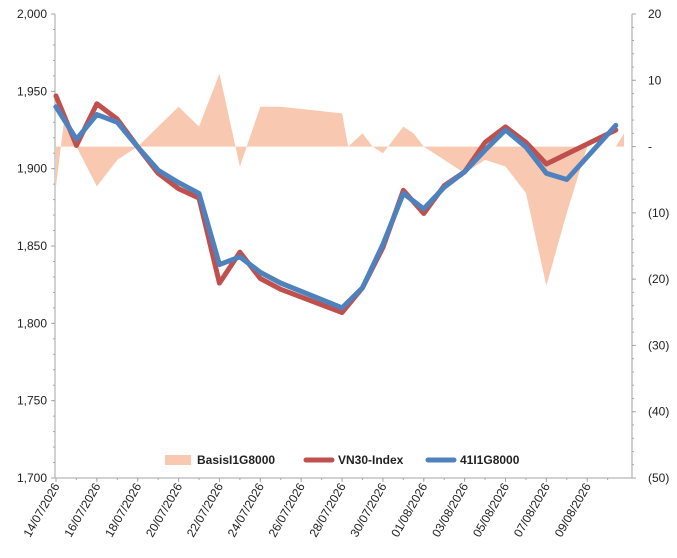 The height and width of the screenshot is (558, 677). Describe the element at coordinates (164, 509) in the screenshot. I see `x-tick-label: 20/07/2026` at that location.